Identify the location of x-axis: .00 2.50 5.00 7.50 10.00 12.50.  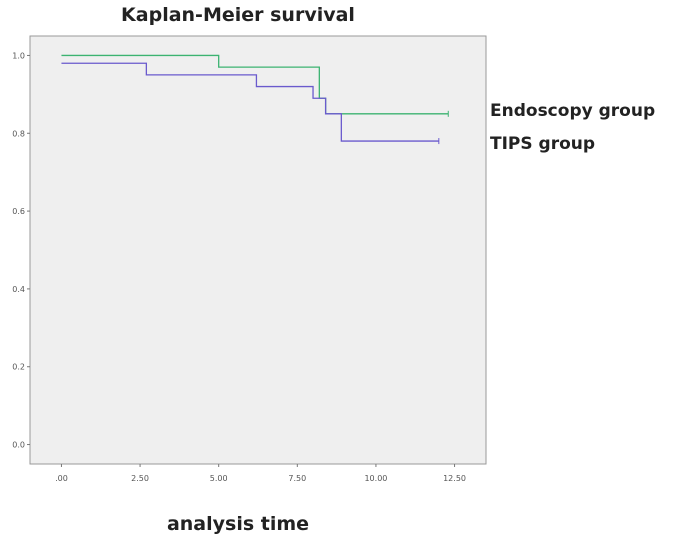
(260, 473).